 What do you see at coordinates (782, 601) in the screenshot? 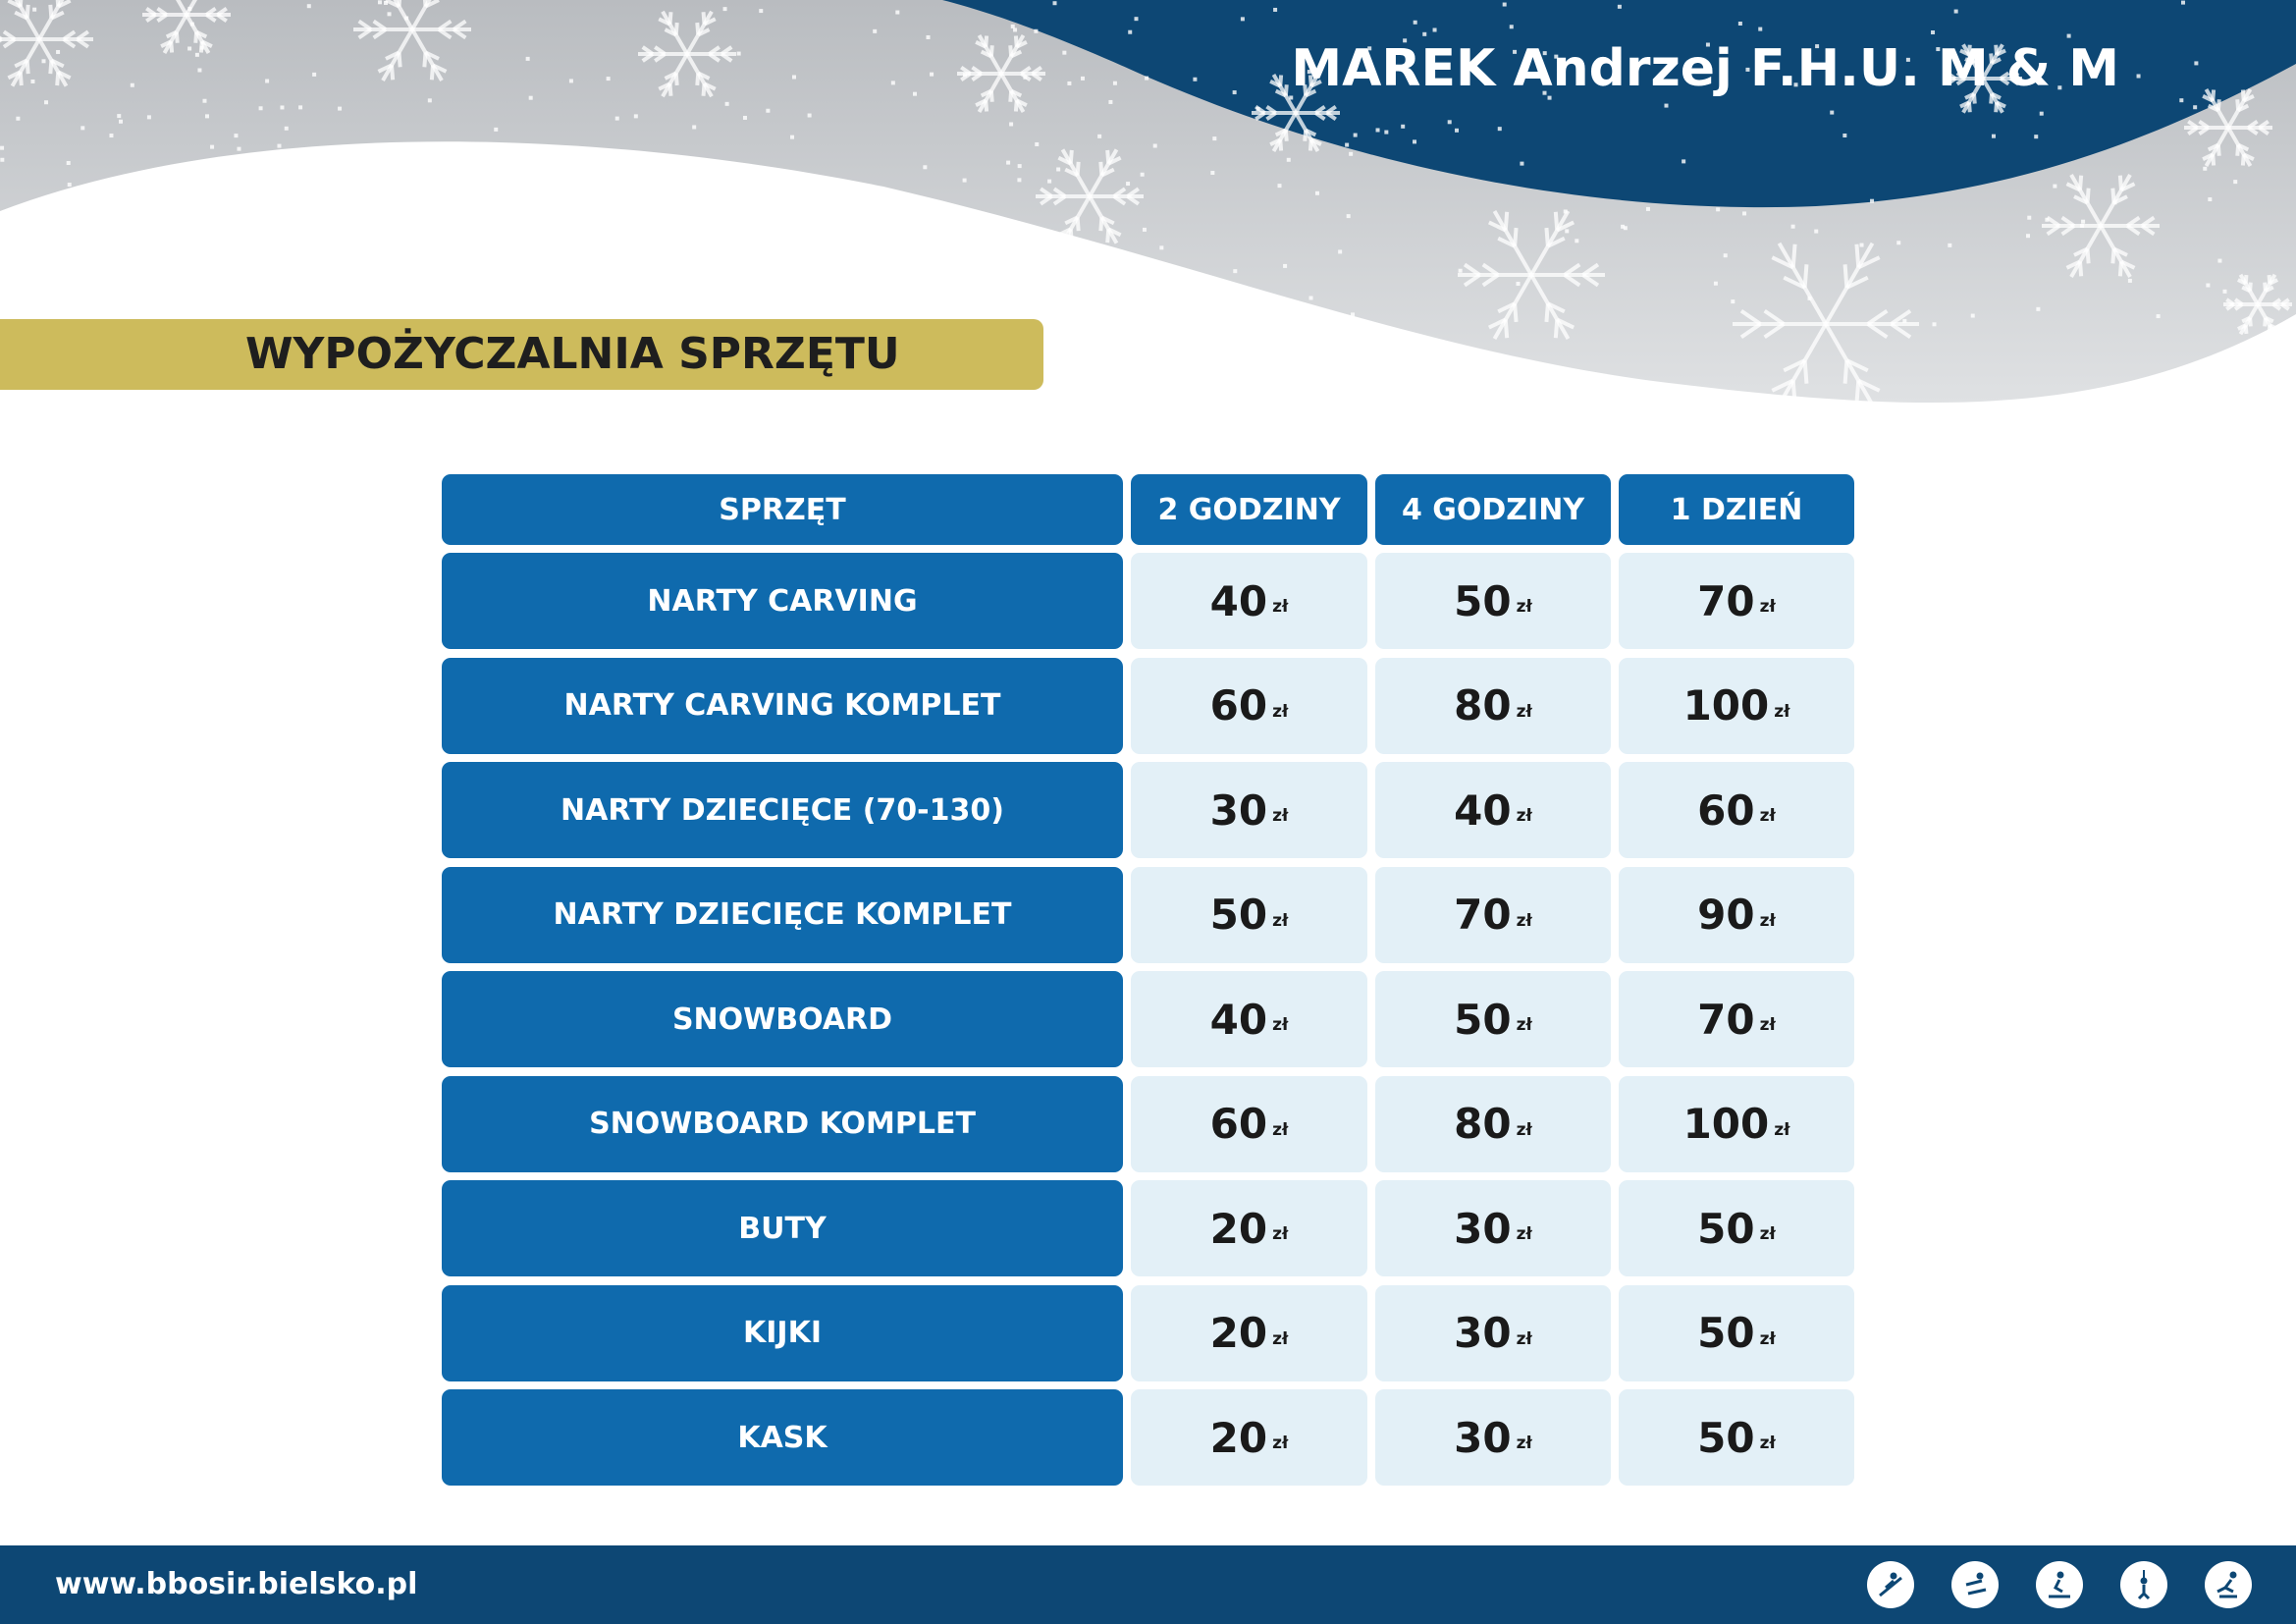
I see `equipment-name: NARTY CARVING` at bounding box center [782, 601].